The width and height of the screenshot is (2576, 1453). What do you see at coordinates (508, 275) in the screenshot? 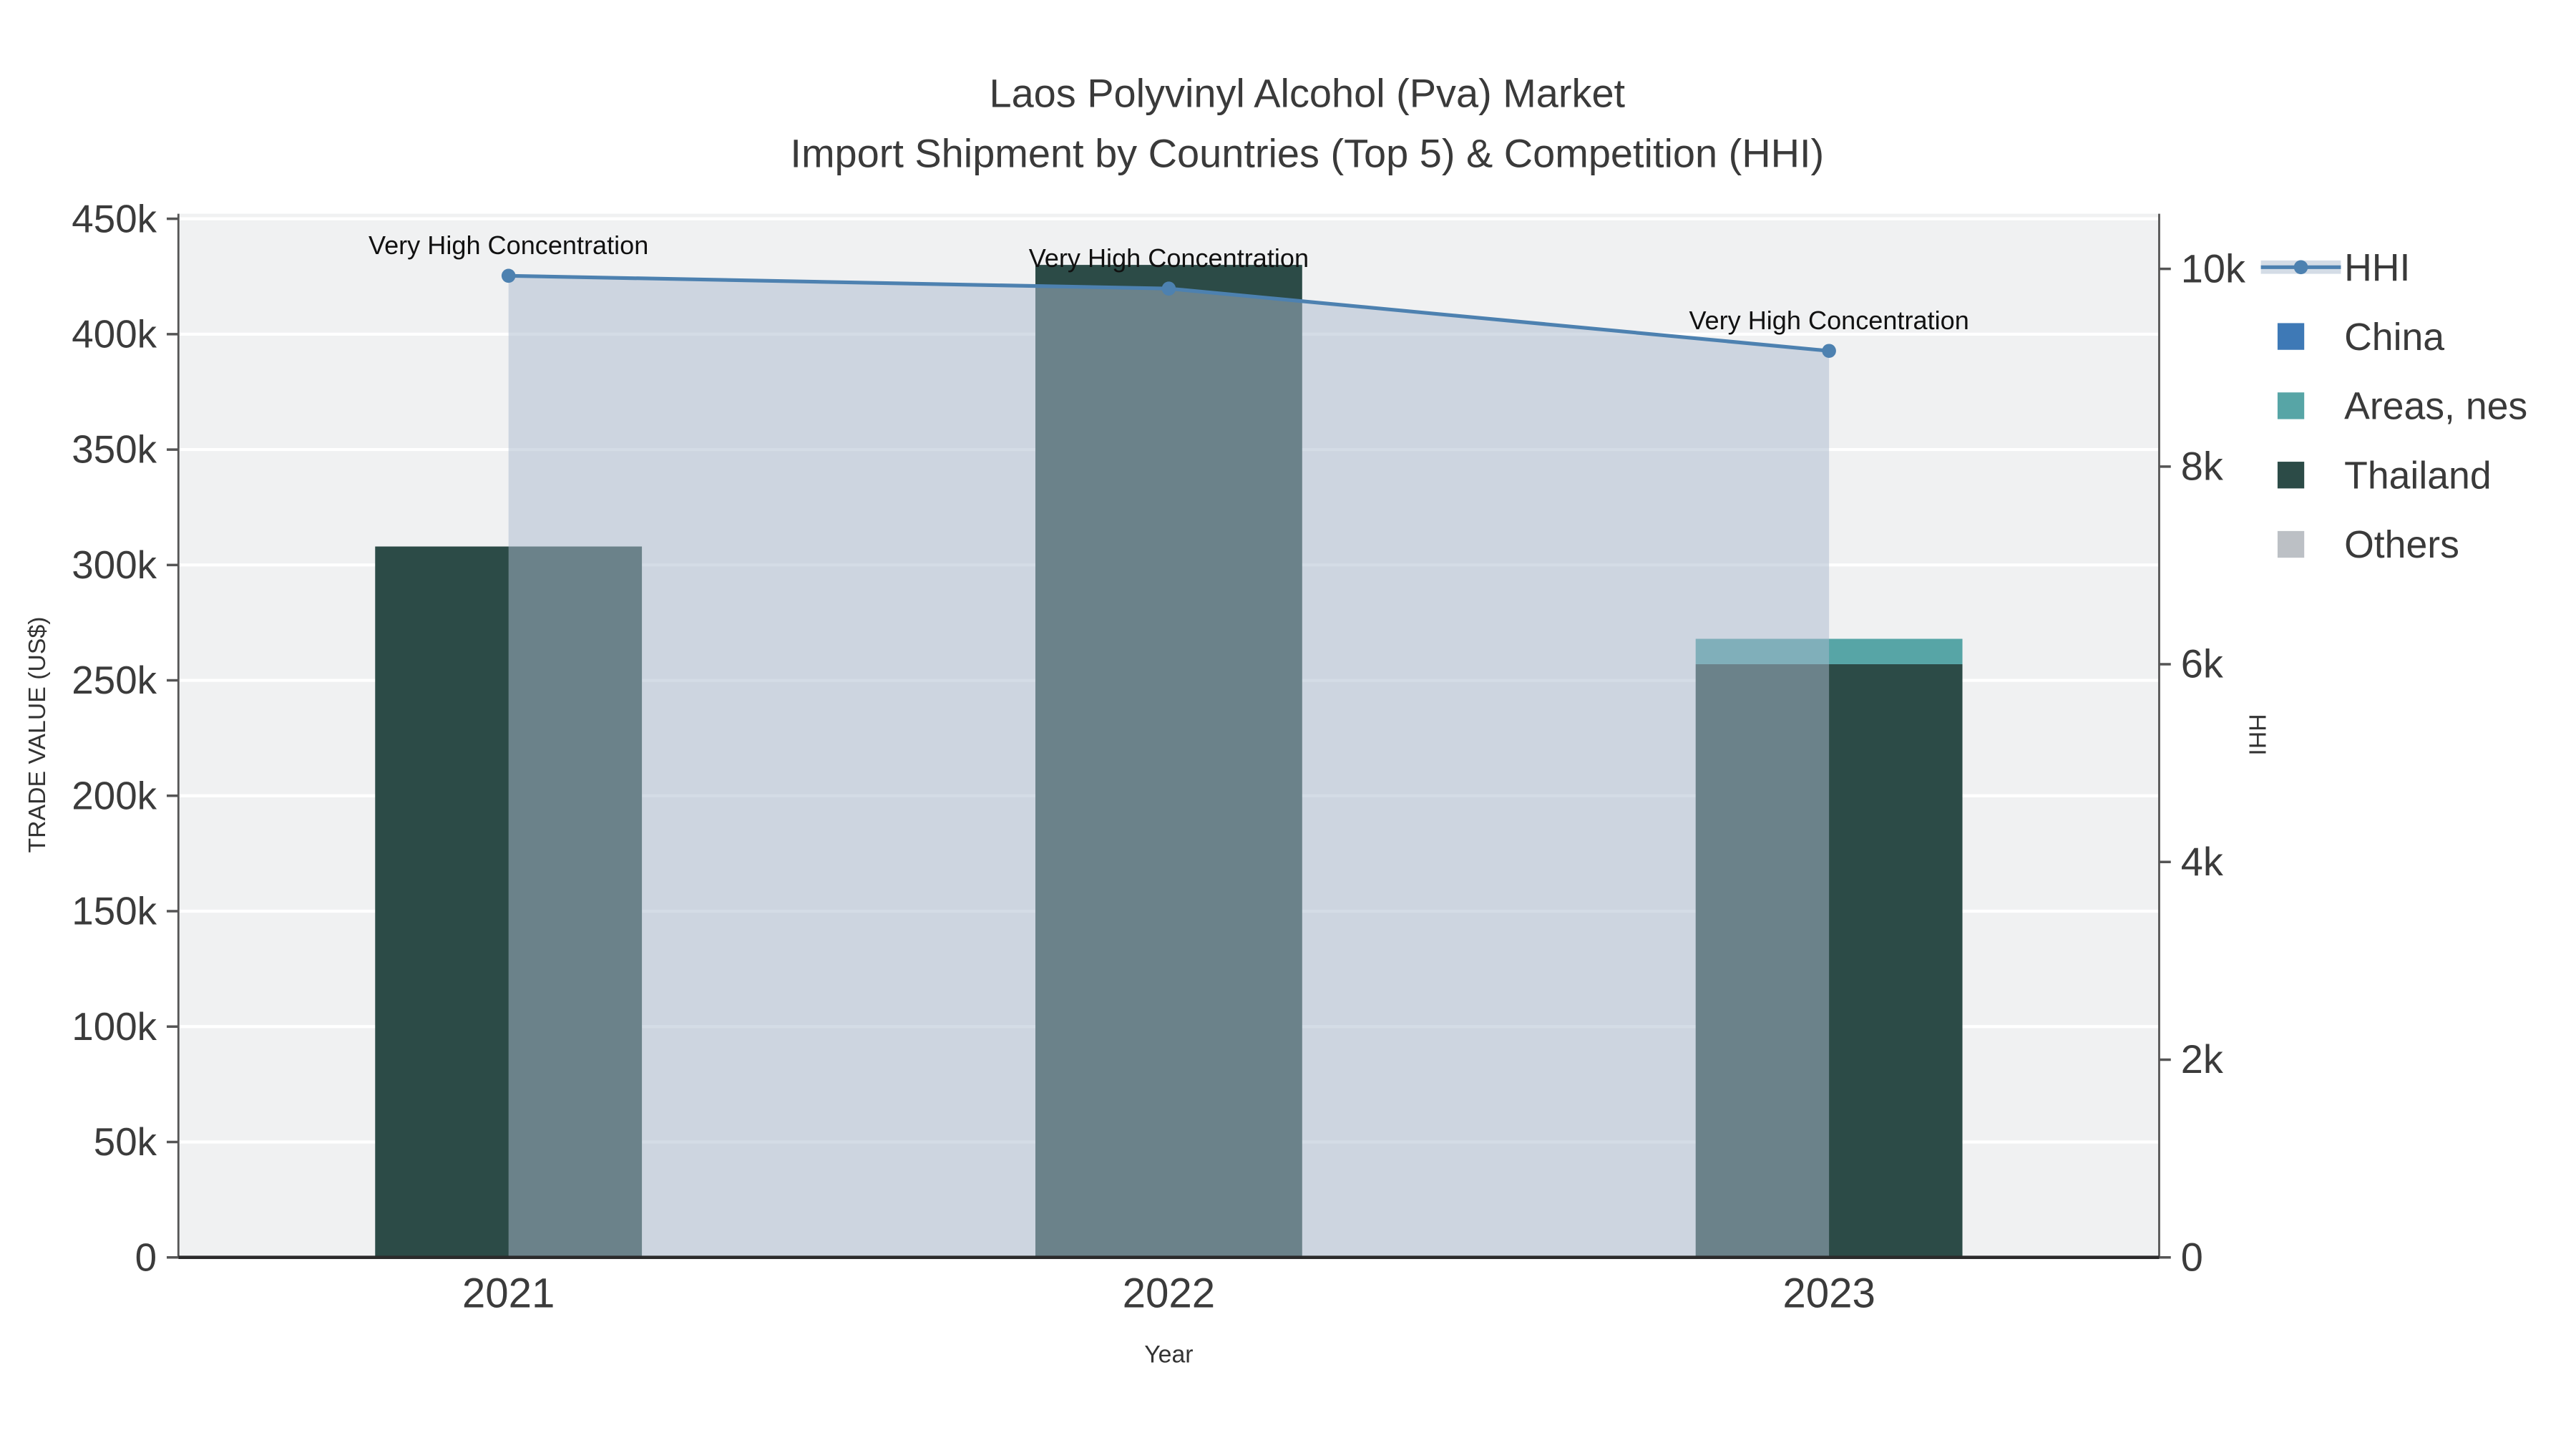
I see `hhi-marker-2021` at bounding box center [508, 275].